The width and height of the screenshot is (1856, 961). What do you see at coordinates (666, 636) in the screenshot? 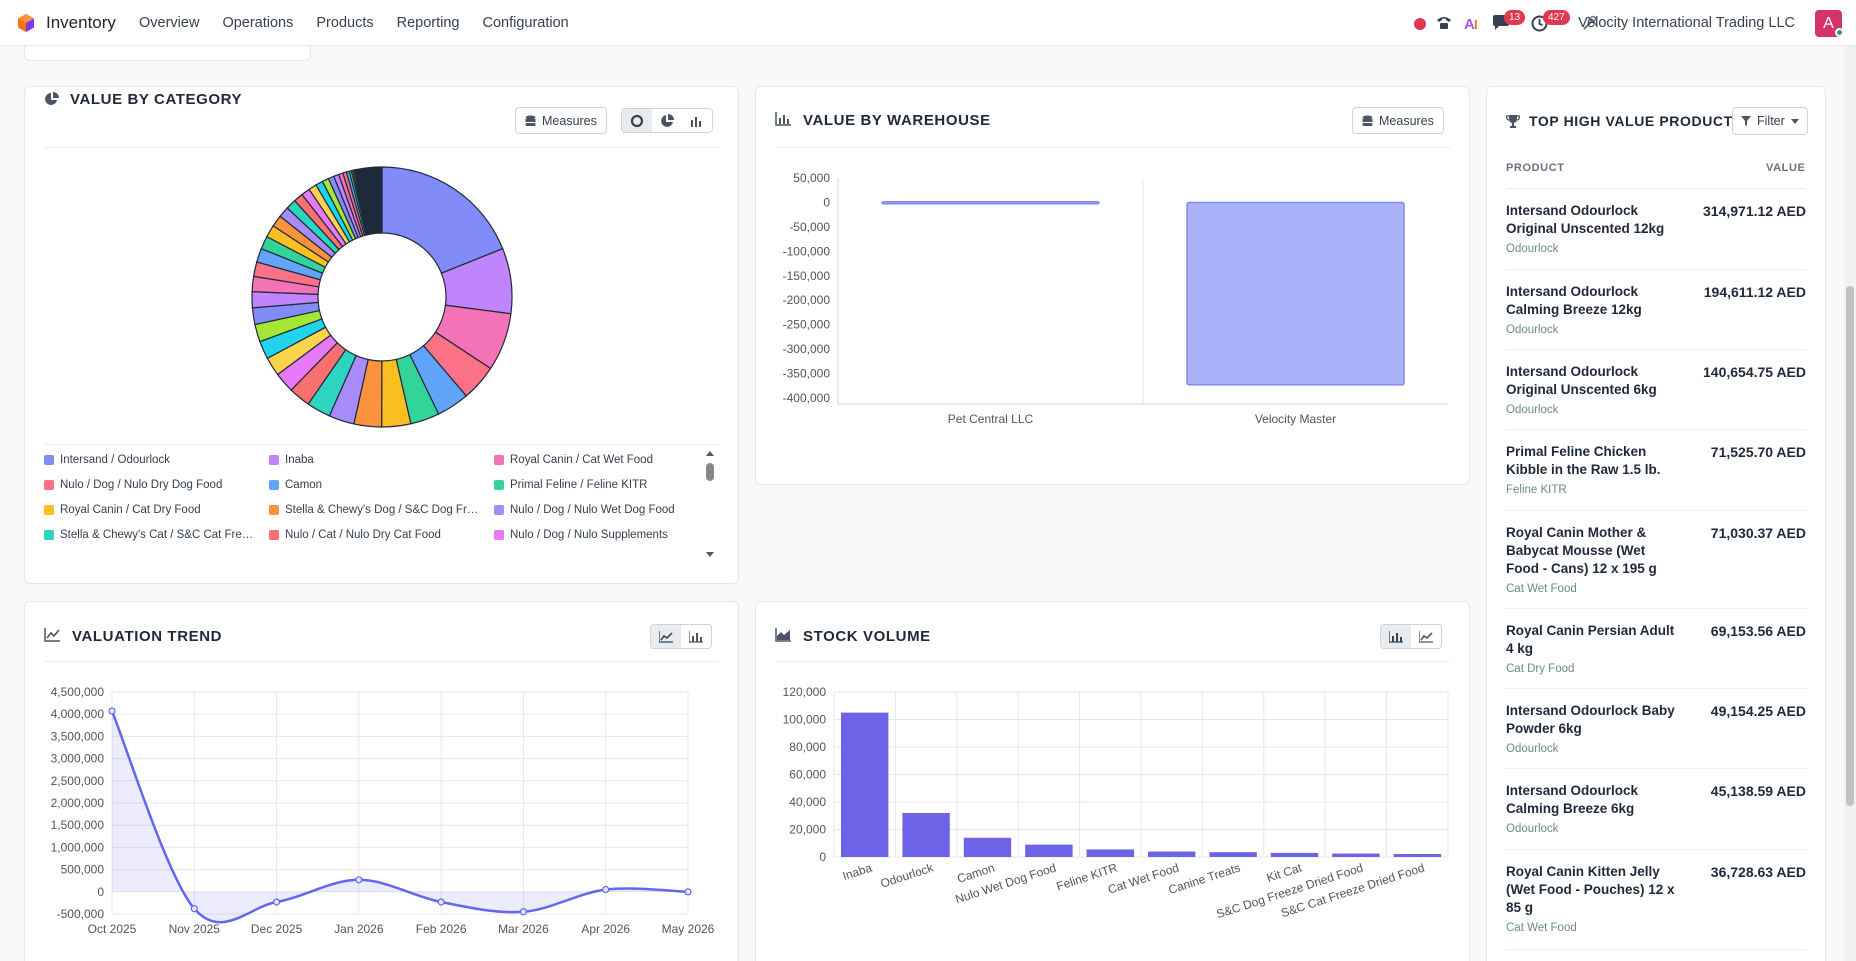
I see `trend-line-toggle` at bounding box center [666, 636].